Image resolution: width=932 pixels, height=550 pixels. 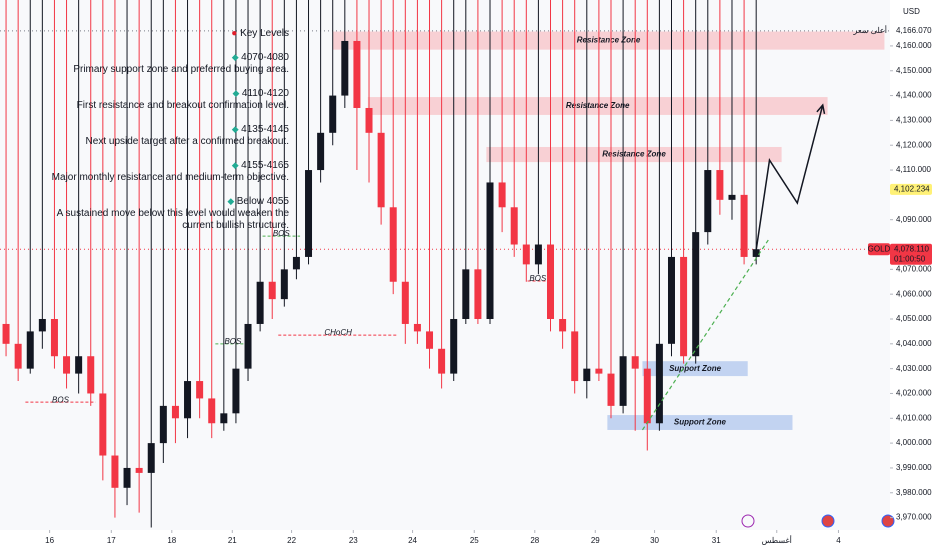 I want to click on x-tick-label: 25, so click(x=474, y=540).